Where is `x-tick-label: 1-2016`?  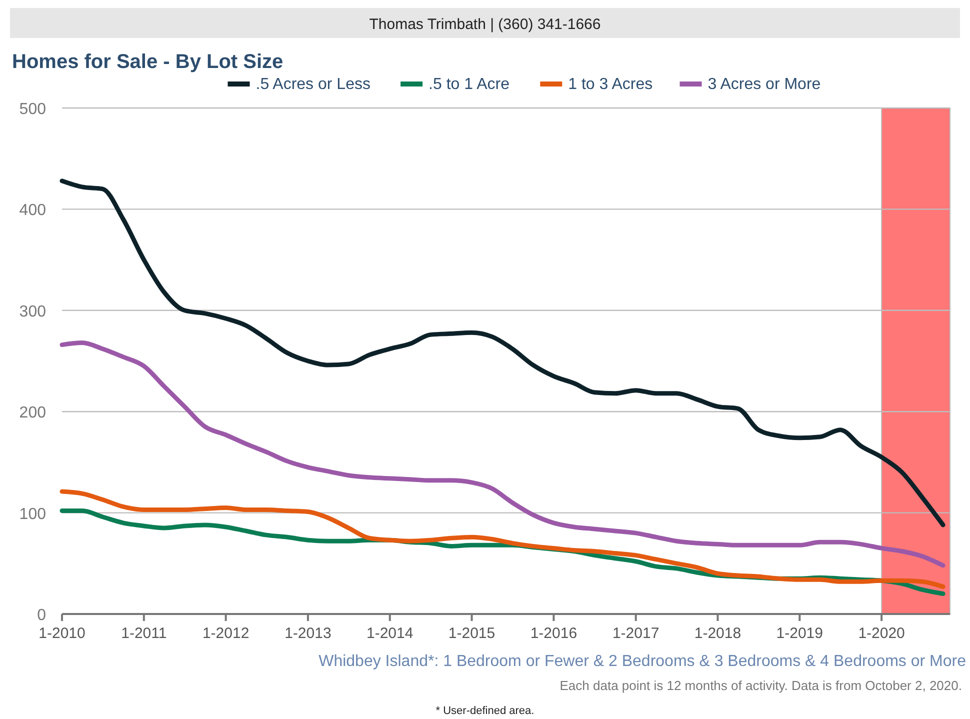 x-tick-label: 1-2016 is located at coordinates (554, 633).